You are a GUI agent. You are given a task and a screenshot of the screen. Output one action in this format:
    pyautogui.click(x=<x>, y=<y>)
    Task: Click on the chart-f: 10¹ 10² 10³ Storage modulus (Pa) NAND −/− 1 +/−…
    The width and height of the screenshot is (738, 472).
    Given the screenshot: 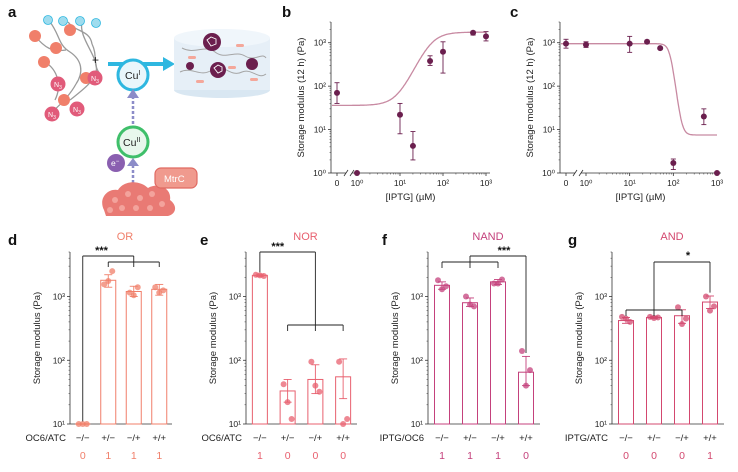 What is the action you would take?
    pyautogui.click(x=460, y=346)
    